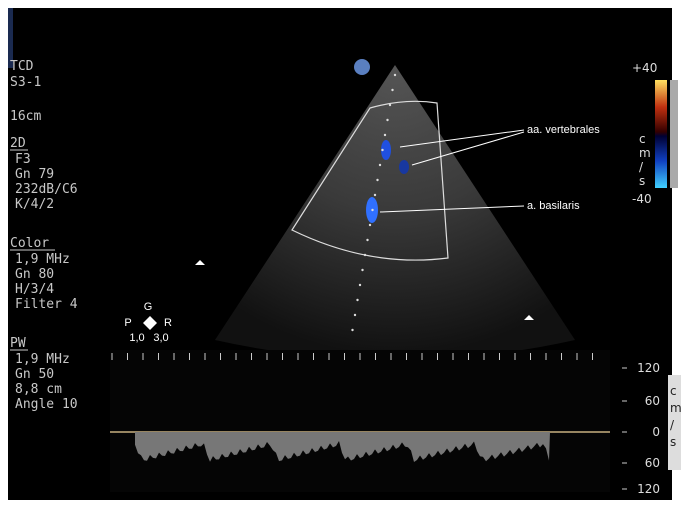  What do you see at coordinates (362, 67) in the screenshot?
I see `probe-icon` at bounding box center [362, 67].